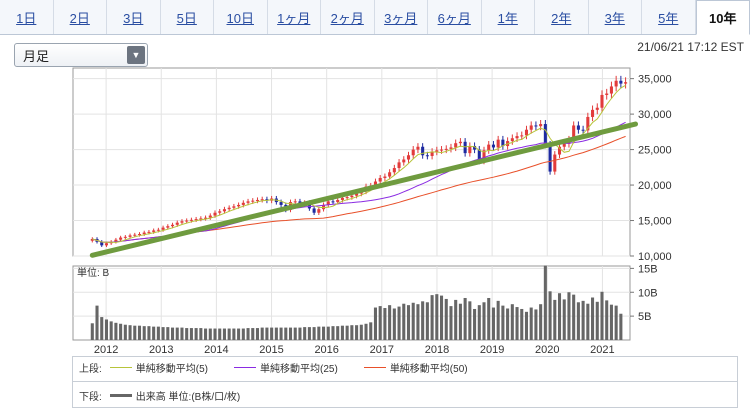 Image resolution: width=750 pixels, height=408 pixels. Describe the element at coordinates (271, 350) in the screenshot. I see `x-tick-label: 2015` at that location.